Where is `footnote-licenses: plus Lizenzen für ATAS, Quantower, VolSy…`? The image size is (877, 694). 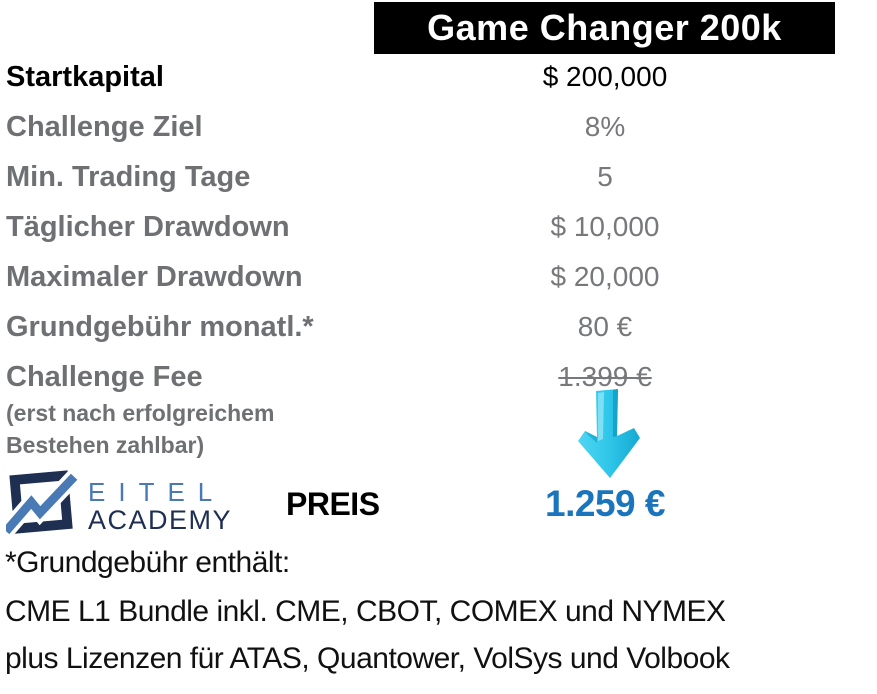 footnote-licenses: plus Lizenzen für ATAS, Quantower, VolSy… is located at coordinates (367, 658).